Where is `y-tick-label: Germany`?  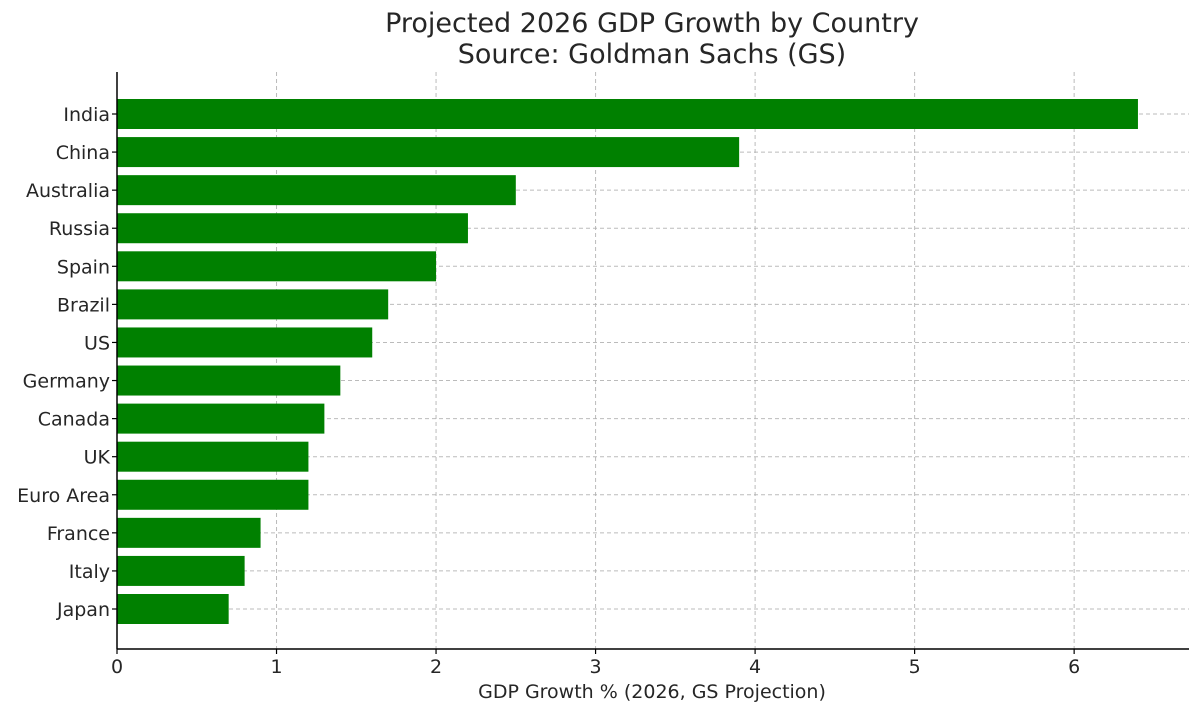 y-tick-label: Germany is located at coordinates (66, 382).